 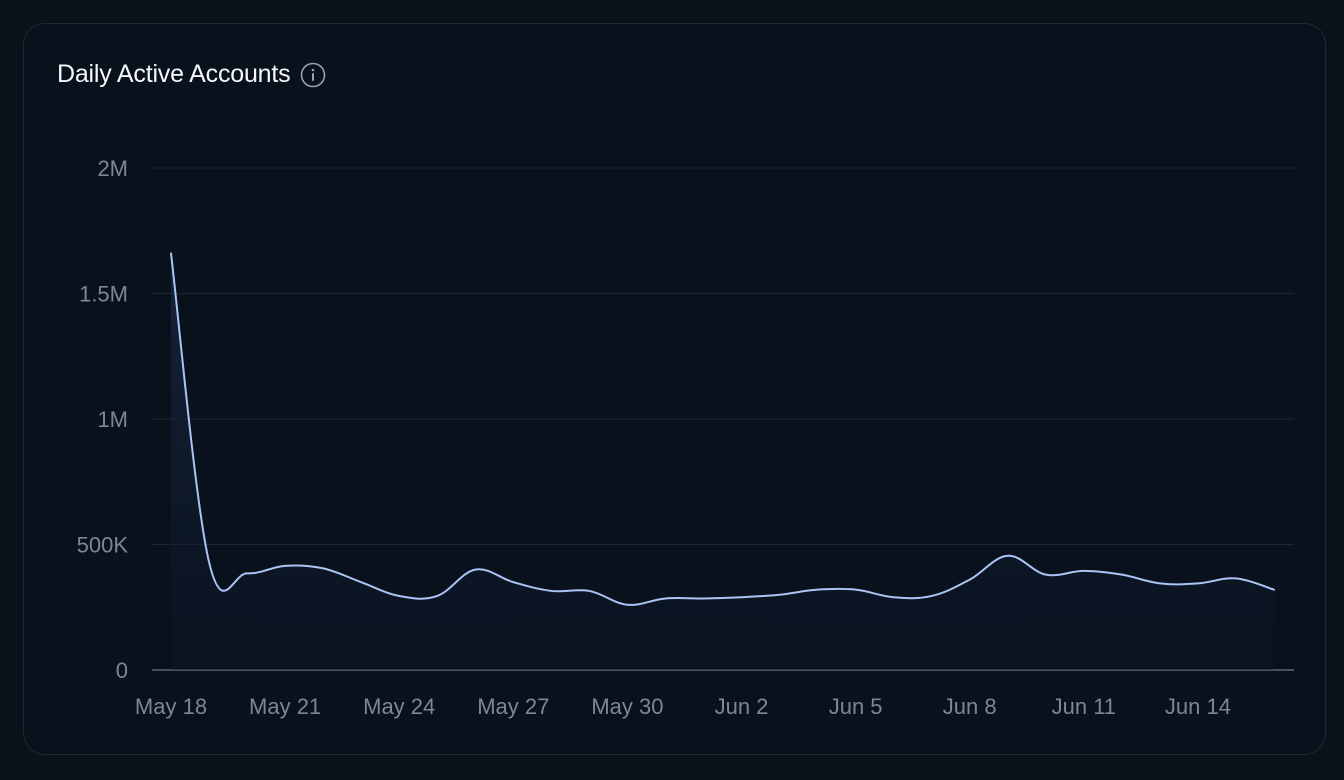 What do you see at coordinates (174, 74) in the screenshot?
I see `chart-title: Daily Active Accounts` at bounding box center [174, 74].